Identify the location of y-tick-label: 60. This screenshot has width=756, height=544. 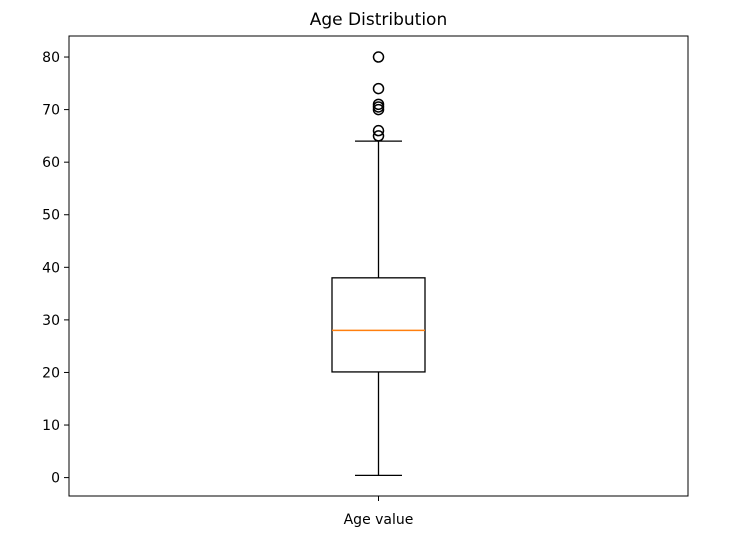
(51, 163).